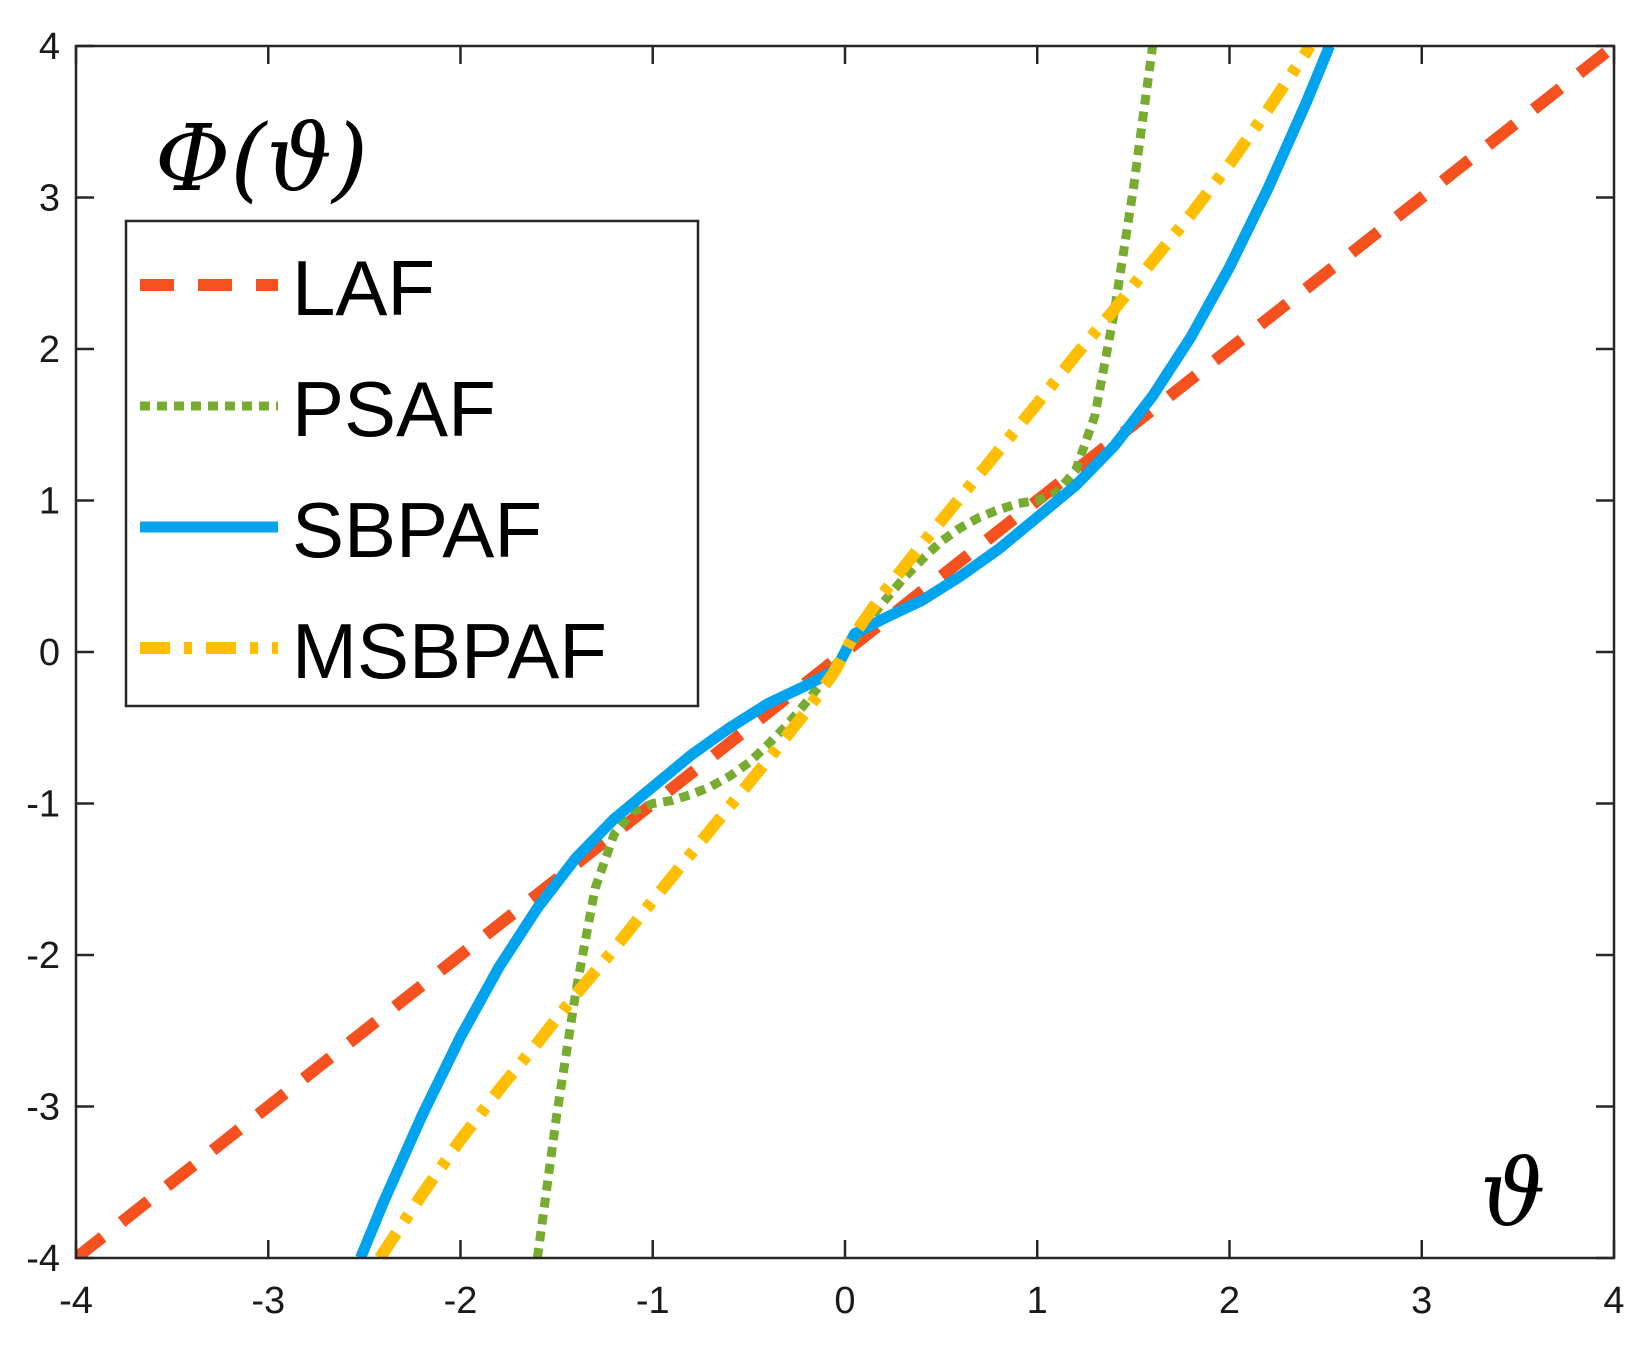  Describe the element at coordinates (43, 1108) in the screenshot. I see `y-tick-label: -3` at that location.